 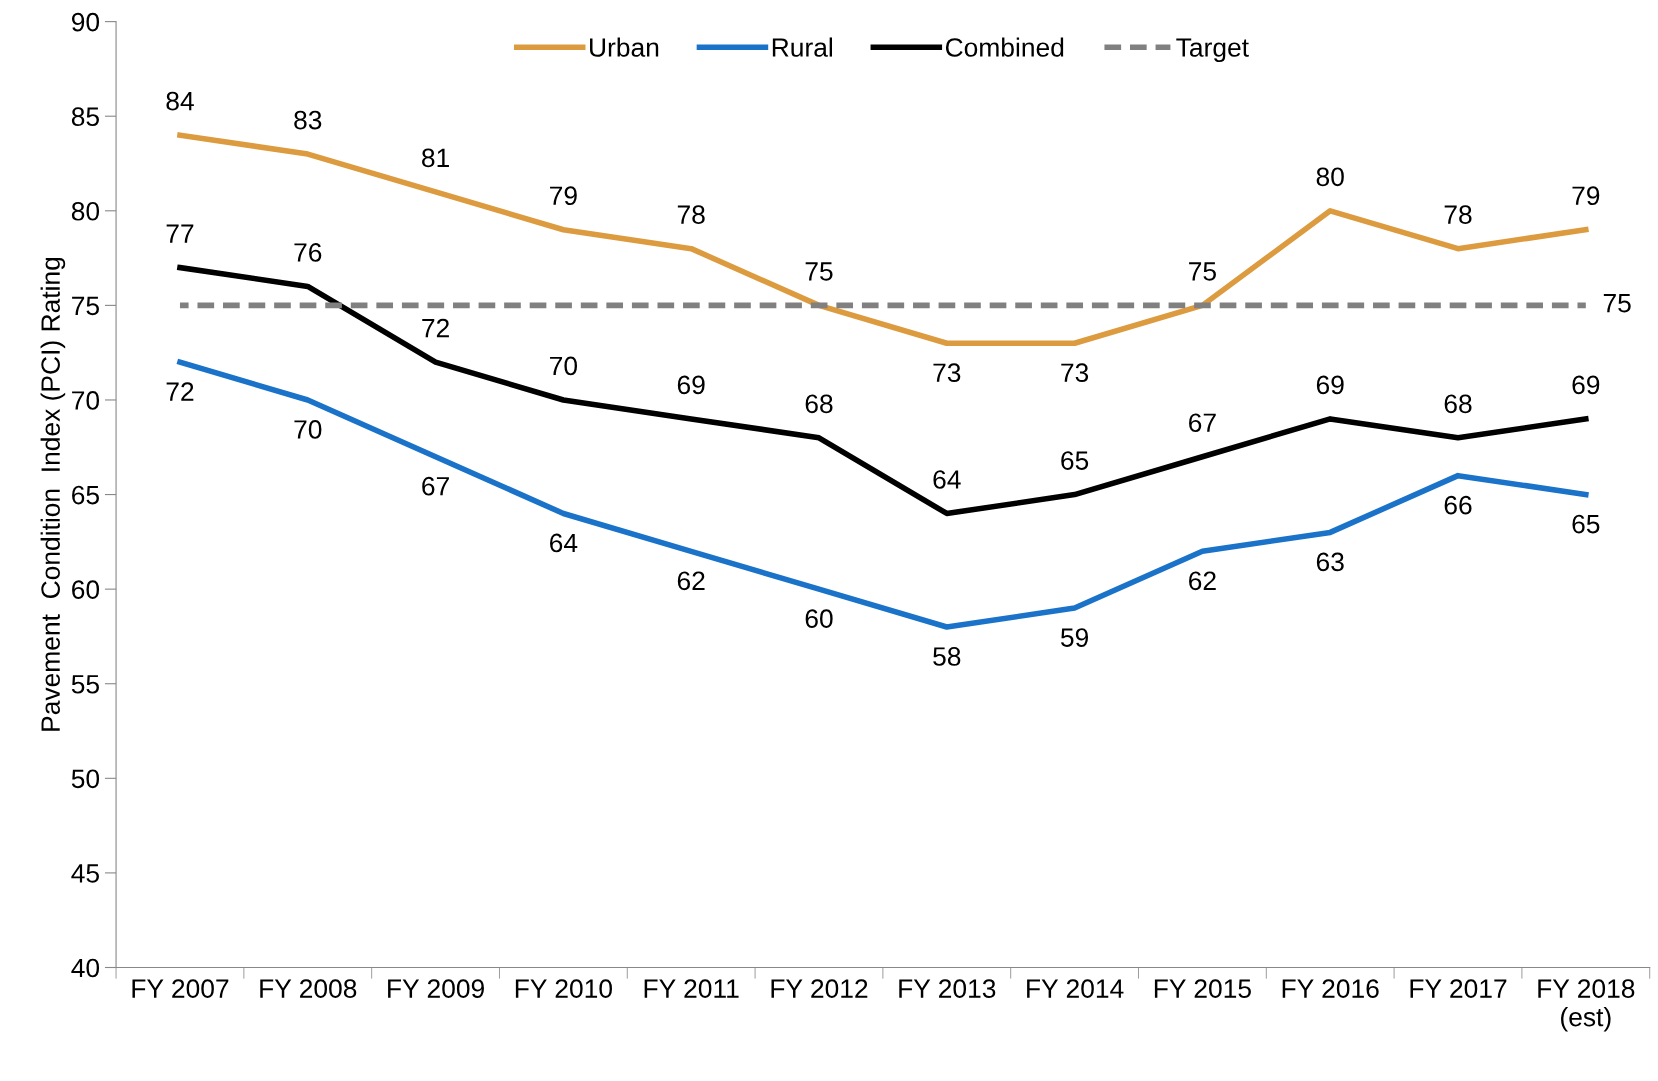 I want to click on x-tick-label: FY 2012, so click(x=819, y=988).